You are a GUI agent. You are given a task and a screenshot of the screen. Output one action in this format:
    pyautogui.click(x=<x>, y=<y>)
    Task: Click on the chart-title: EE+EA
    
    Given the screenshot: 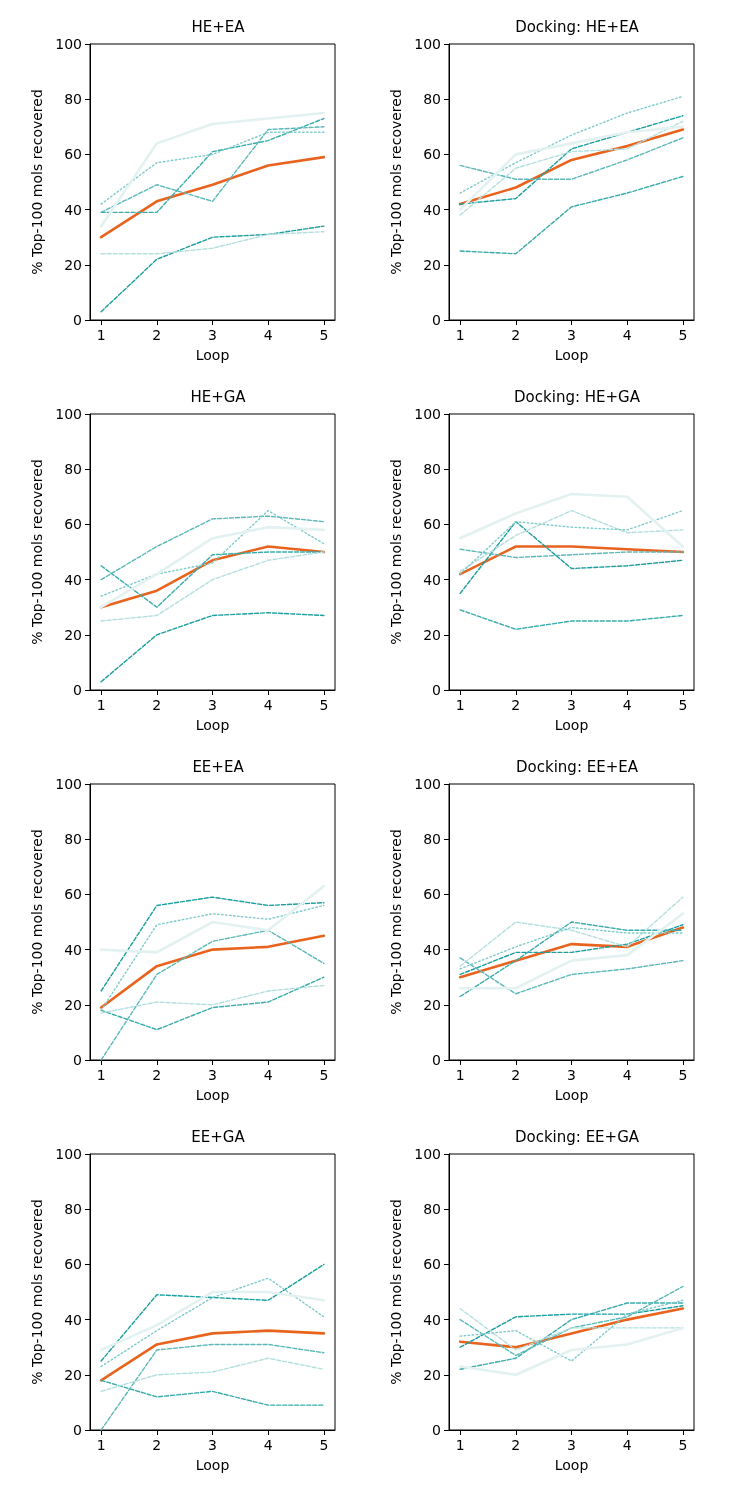 What is the action you would take?
    pyautogui.click(x=218, y=766)
    